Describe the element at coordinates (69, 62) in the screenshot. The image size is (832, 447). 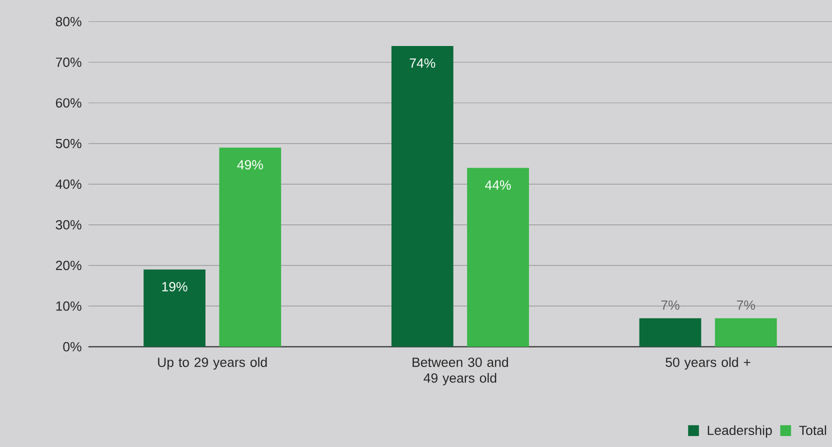
I see `y-tick-label: 70%` at that location.